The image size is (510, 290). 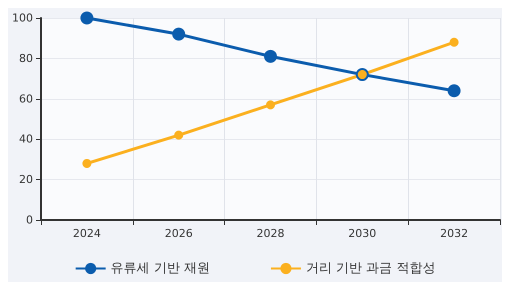 I want to click on legend-label: 유류세 기반 재원, so click(x=160, y=268).